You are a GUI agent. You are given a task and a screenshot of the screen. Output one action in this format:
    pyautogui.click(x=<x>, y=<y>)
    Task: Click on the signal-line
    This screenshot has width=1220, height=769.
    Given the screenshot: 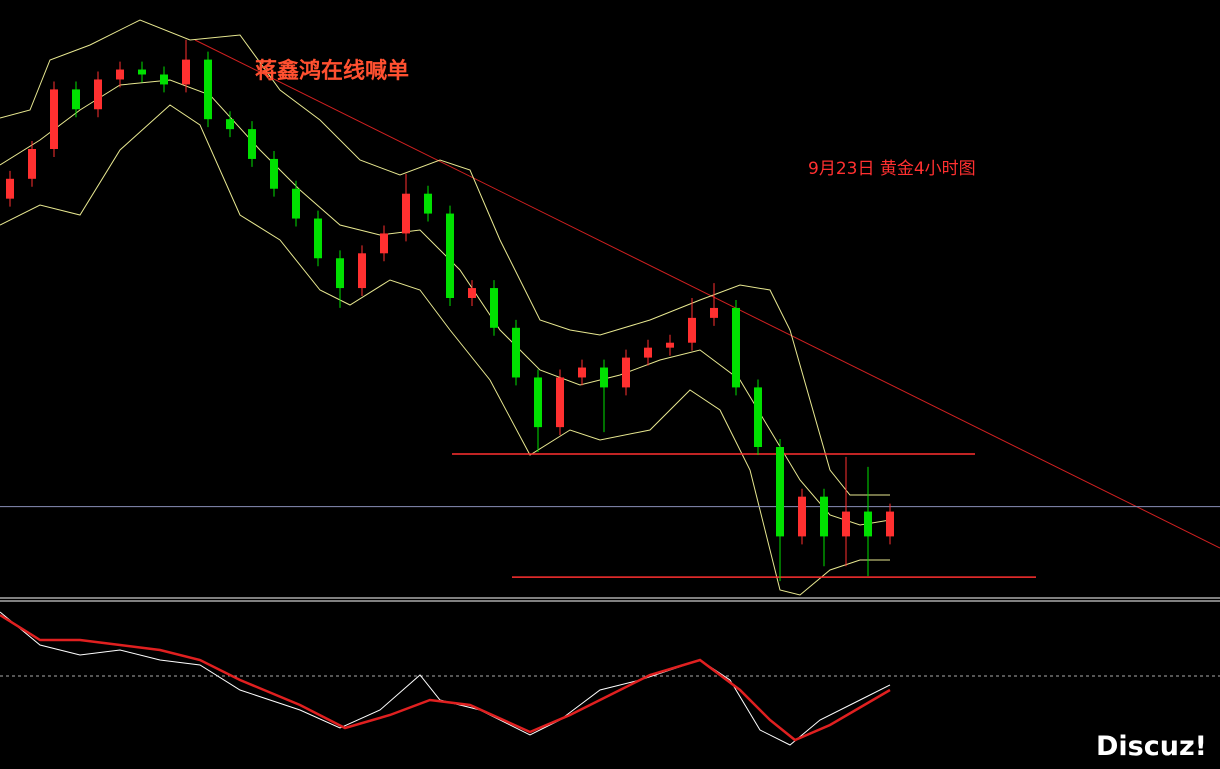 What is the action you would take?
    pyautogui.click(x=445, y=677)
    